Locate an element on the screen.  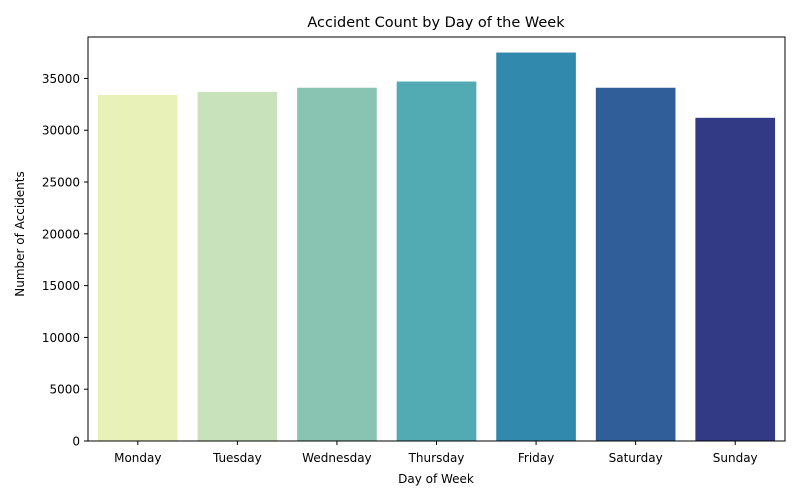
y-tick-label: 25000 is located at coordinates (61, 183).